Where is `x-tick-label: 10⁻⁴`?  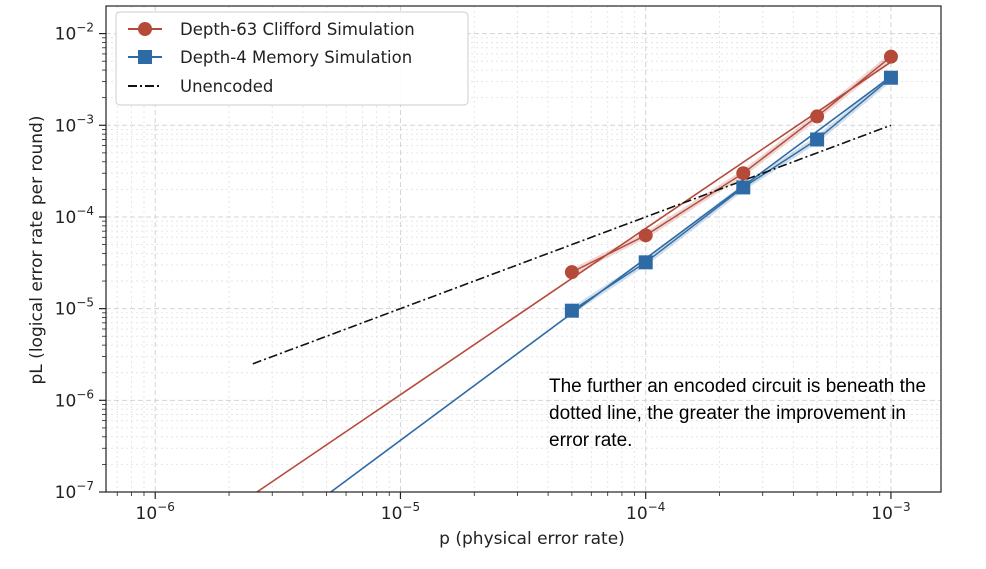
x-tick-label: 10⁻⁴ is located at coordinates (645, 512).